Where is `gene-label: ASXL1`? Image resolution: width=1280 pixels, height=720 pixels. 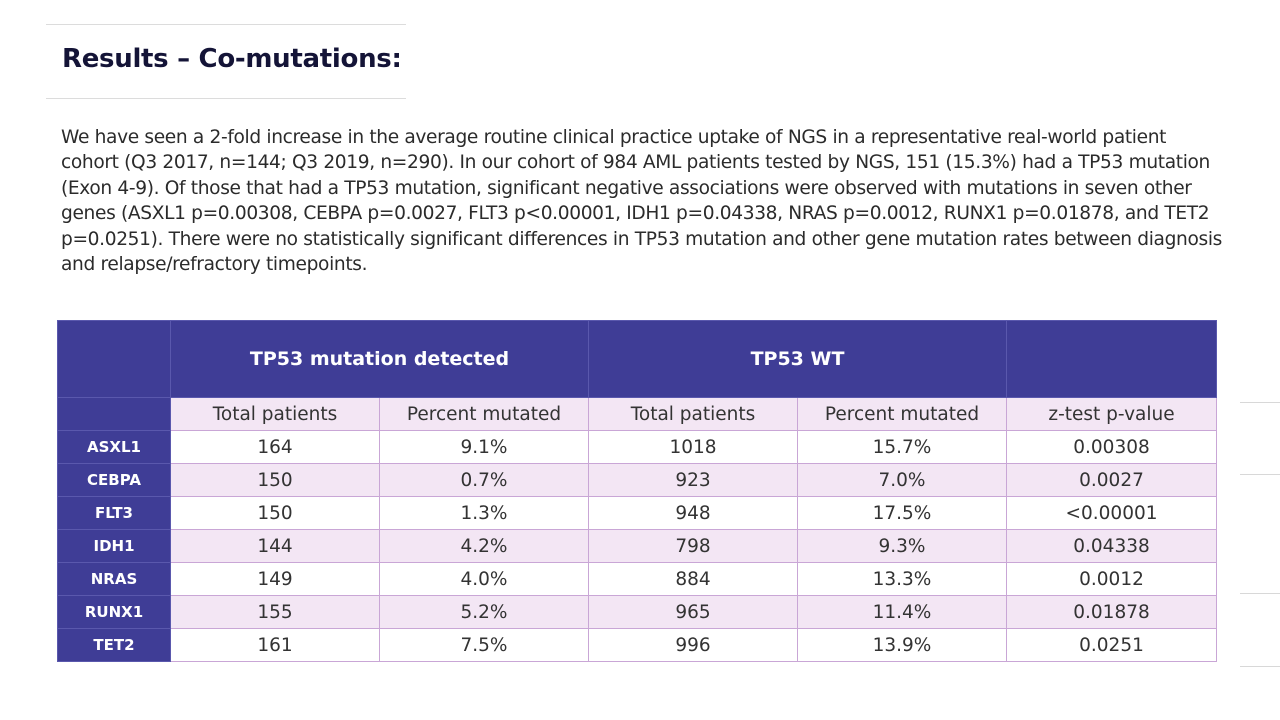
gene-label: ASXL1 is located at coordinates (114, 447).